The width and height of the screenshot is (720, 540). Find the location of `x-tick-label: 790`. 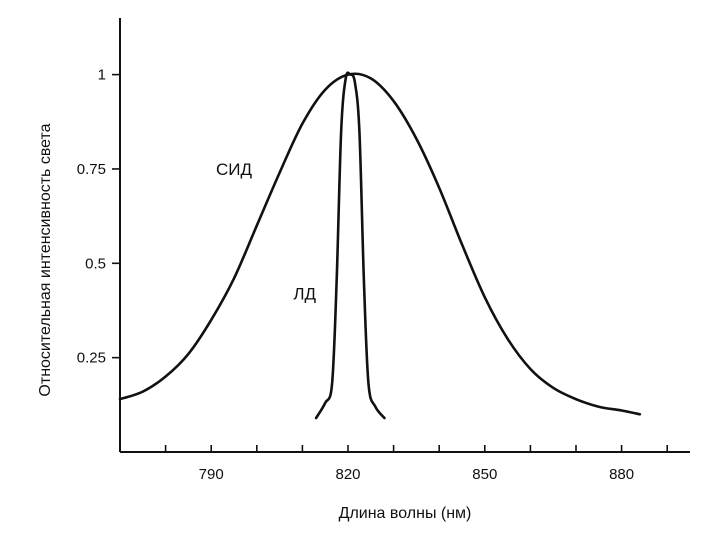

x-tick-label: 790 is located at coordinates (211, 474).